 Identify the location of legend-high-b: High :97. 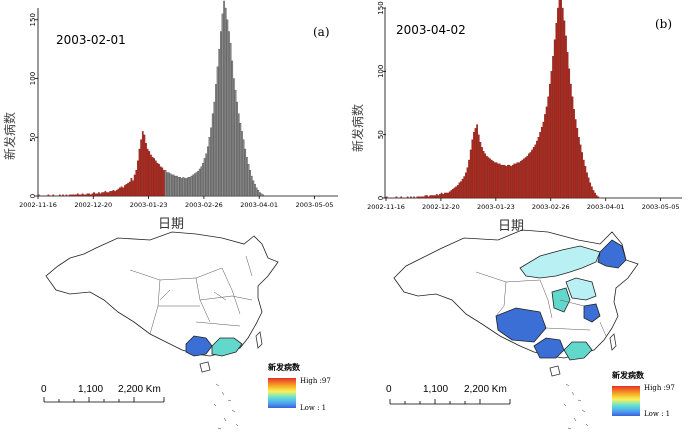
(659, 388).